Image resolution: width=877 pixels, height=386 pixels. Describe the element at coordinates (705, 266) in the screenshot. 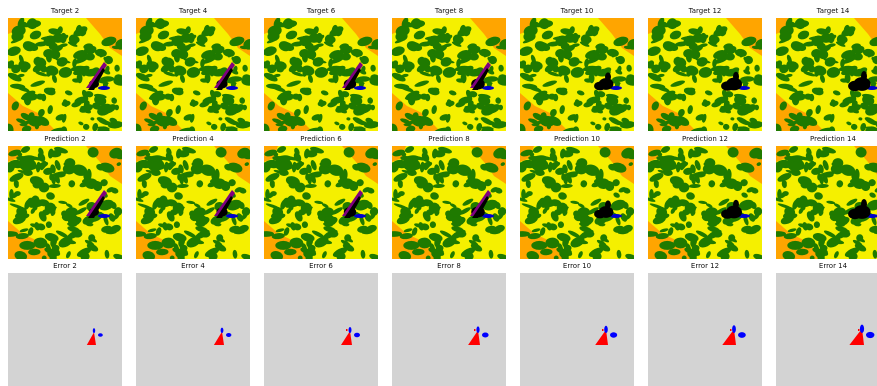

I see `panel-title: Error 12` at that location.